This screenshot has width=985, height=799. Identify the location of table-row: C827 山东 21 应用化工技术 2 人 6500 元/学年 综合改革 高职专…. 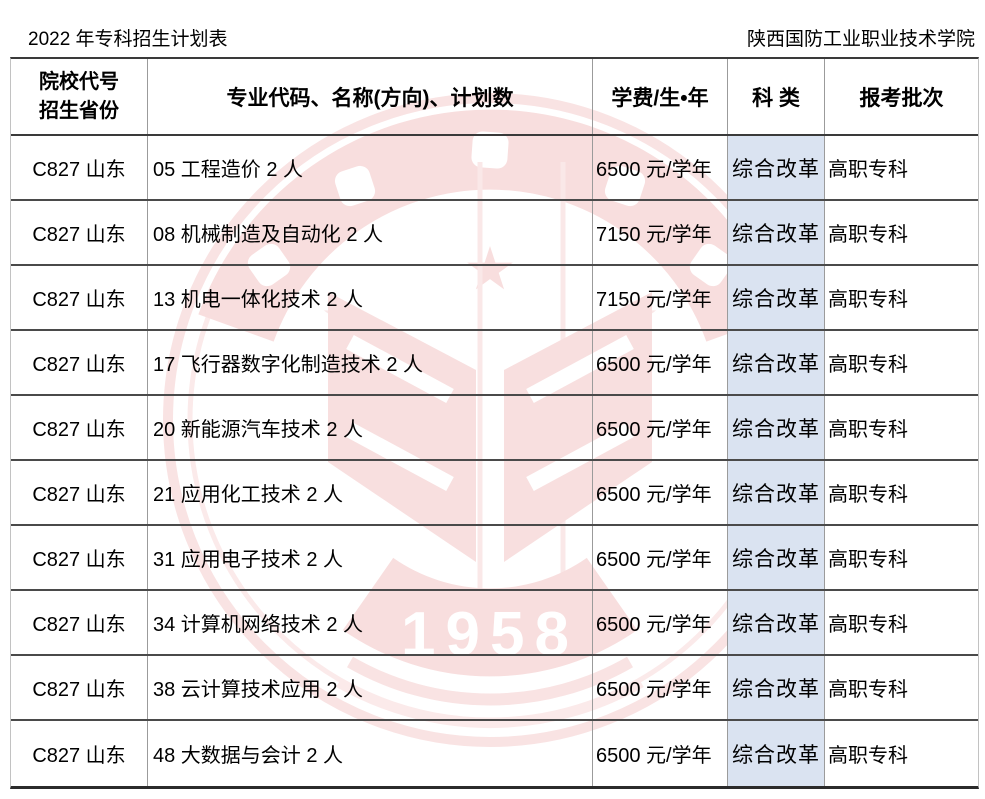
(494, 493).